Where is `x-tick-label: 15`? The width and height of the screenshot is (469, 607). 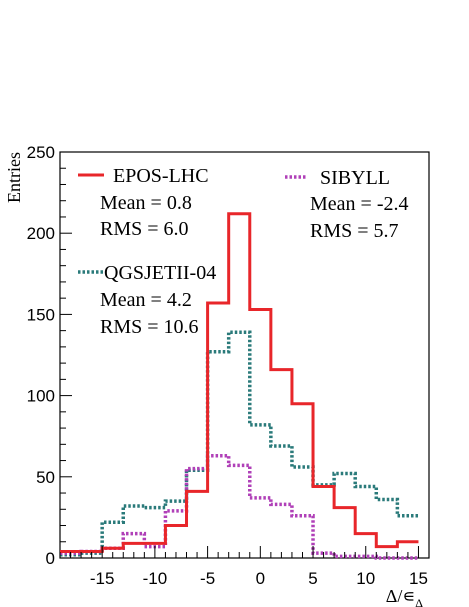
x-tick-label: 15 is located at coordinates (418, 578).